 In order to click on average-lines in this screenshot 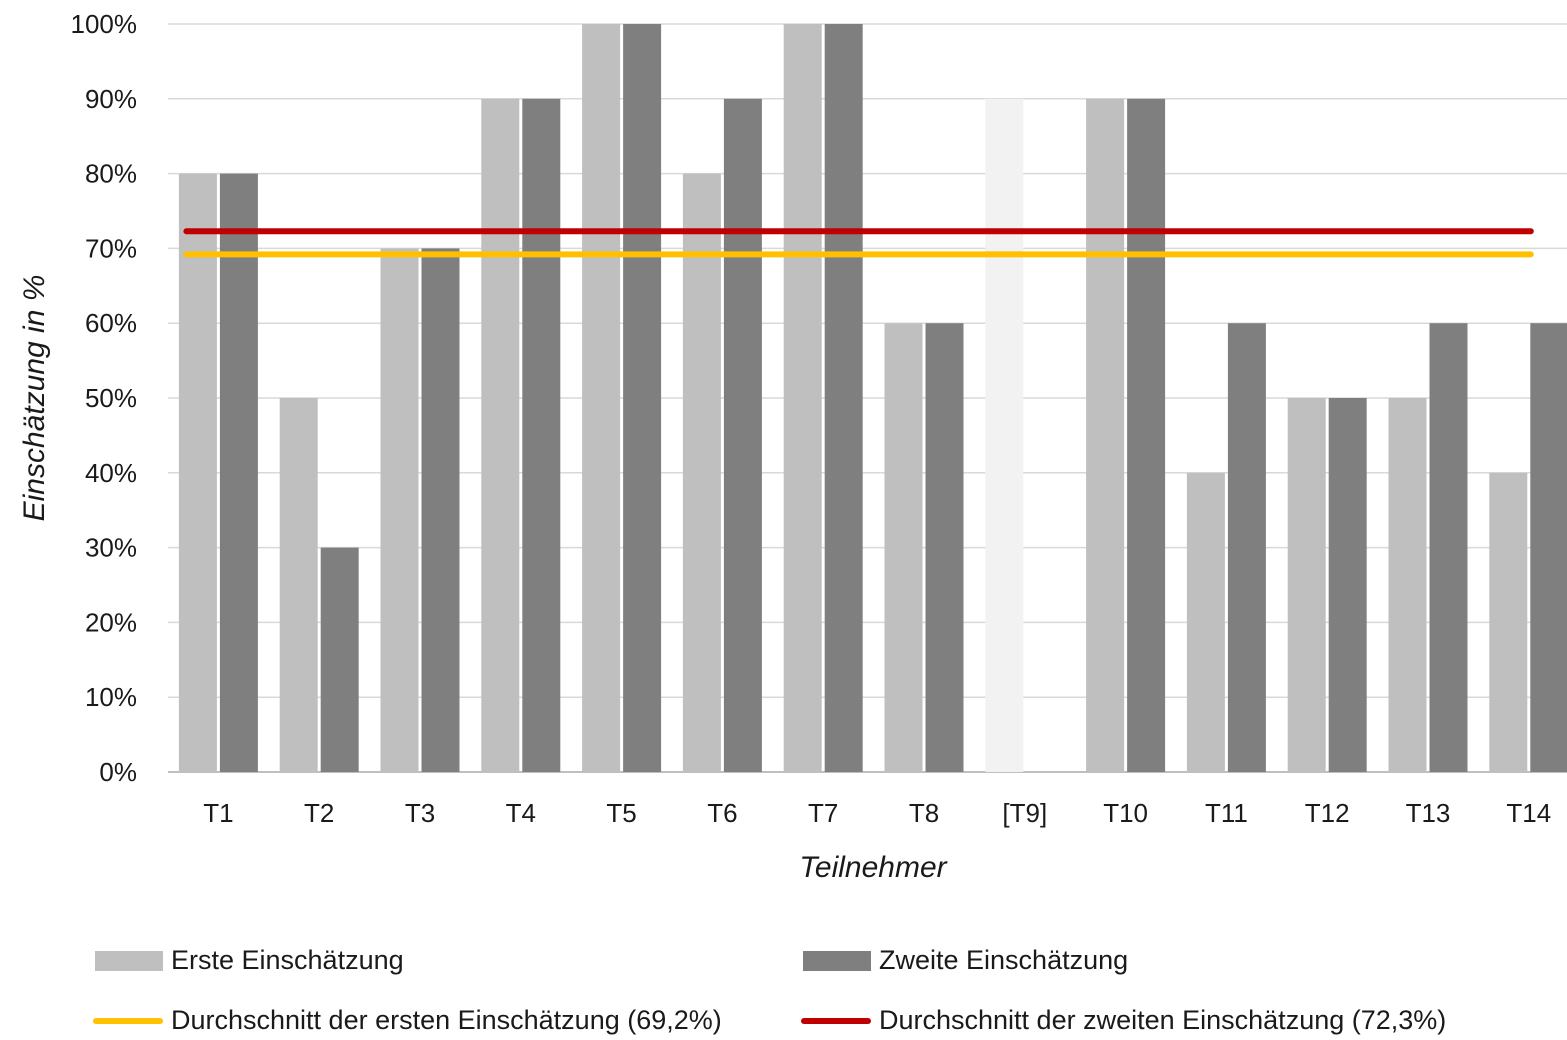, I will do `click(858, 243)`.